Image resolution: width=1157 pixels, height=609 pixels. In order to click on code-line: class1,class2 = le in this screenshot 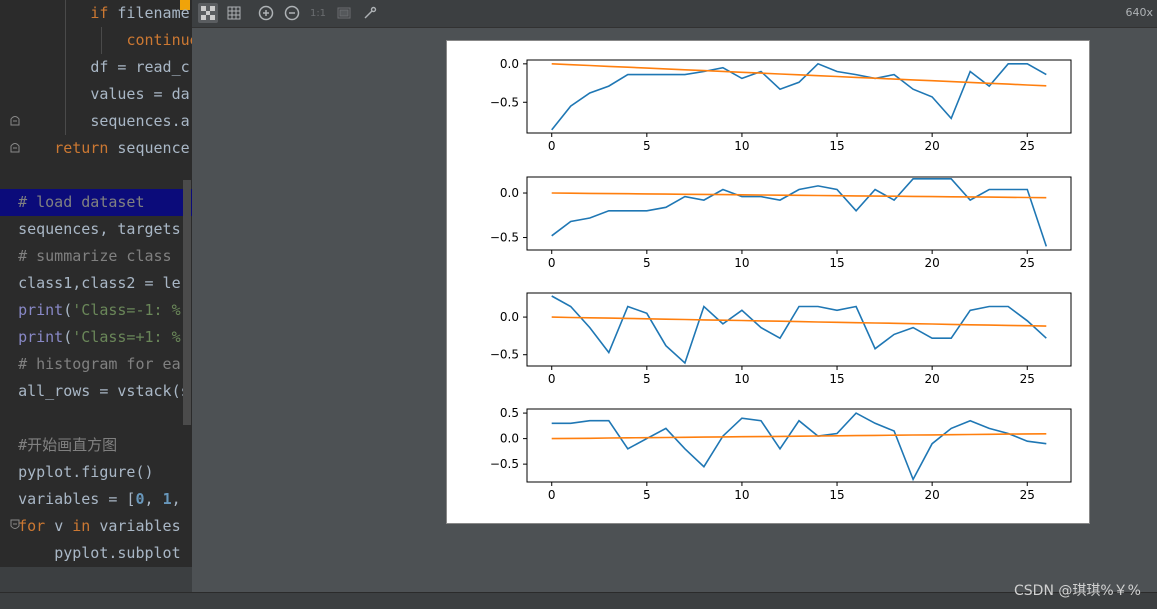, I will do `click(96, 283)`.